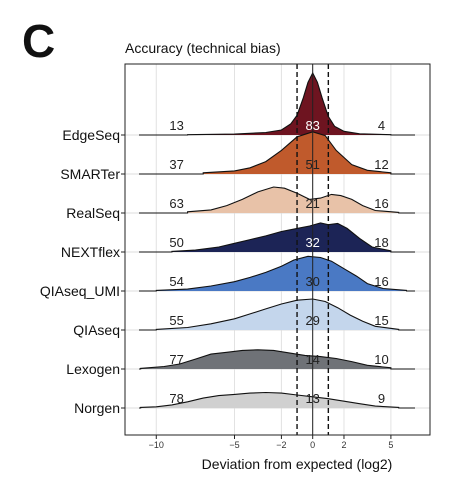 This screenshot has width=451, height=484. Describe the element at coordinates (90, 252) in the screenshot. I see `row-label: NEXTflex` at that location.